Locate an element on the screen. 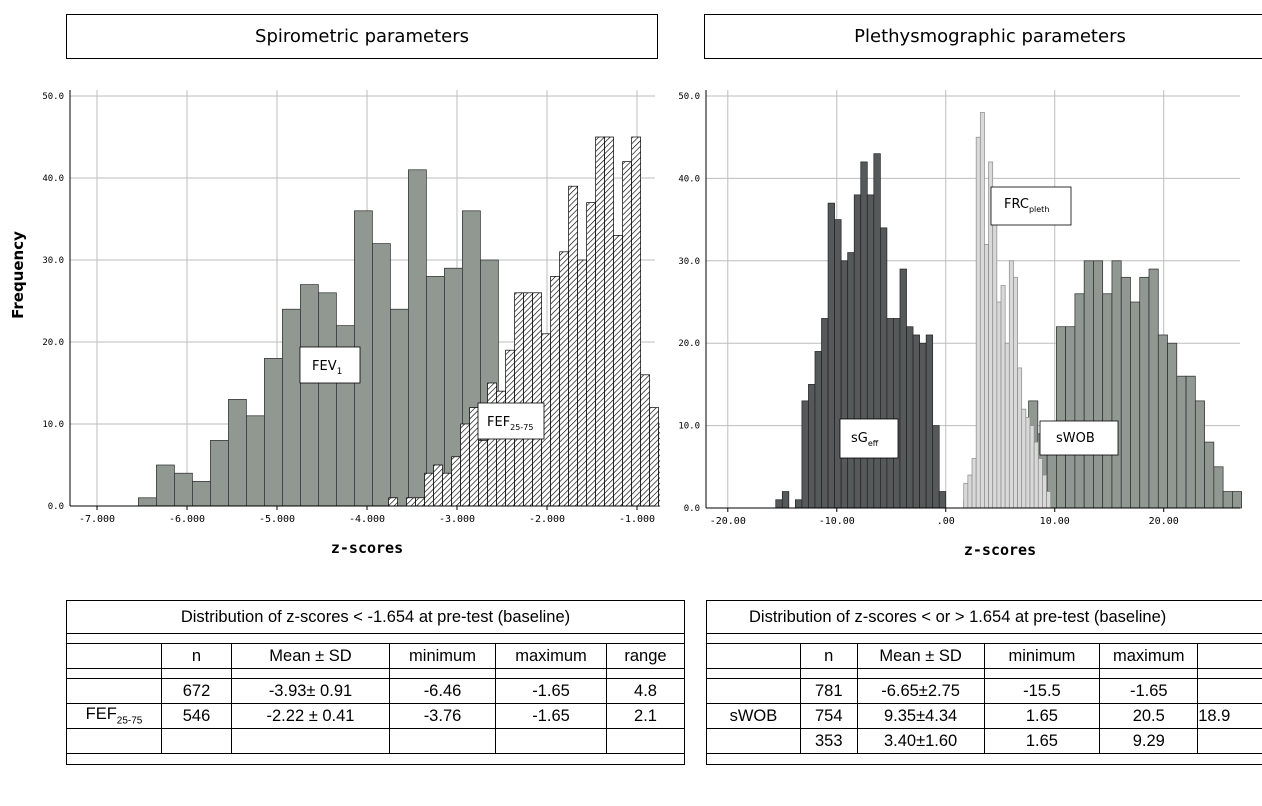  y-tick-label: 10.0 is located at coordinates (53, 425).